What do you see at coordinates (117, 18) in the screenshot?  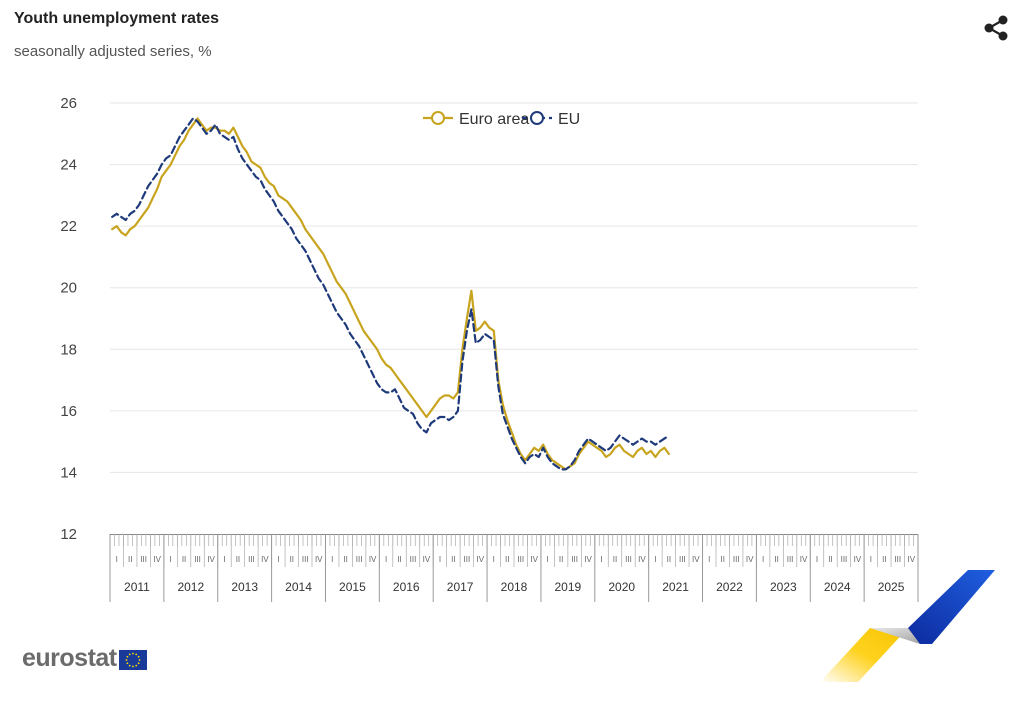 I see `chart-title: Youth unemployment rates` at bounding box center [117, 18].